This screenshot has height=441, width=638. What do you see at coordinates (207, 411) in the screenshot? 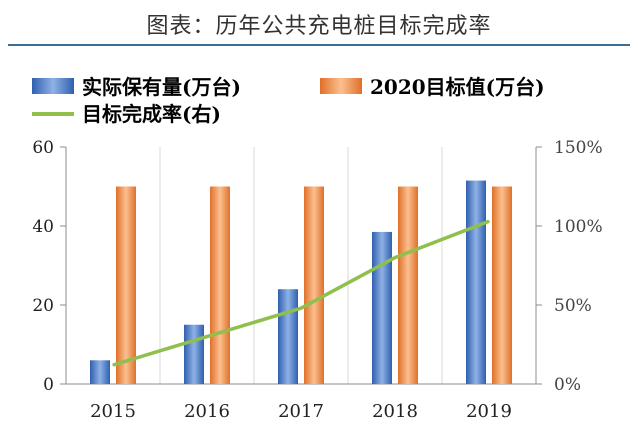
I see `x-tick-label: 2016` at bounding box center [207, 411].